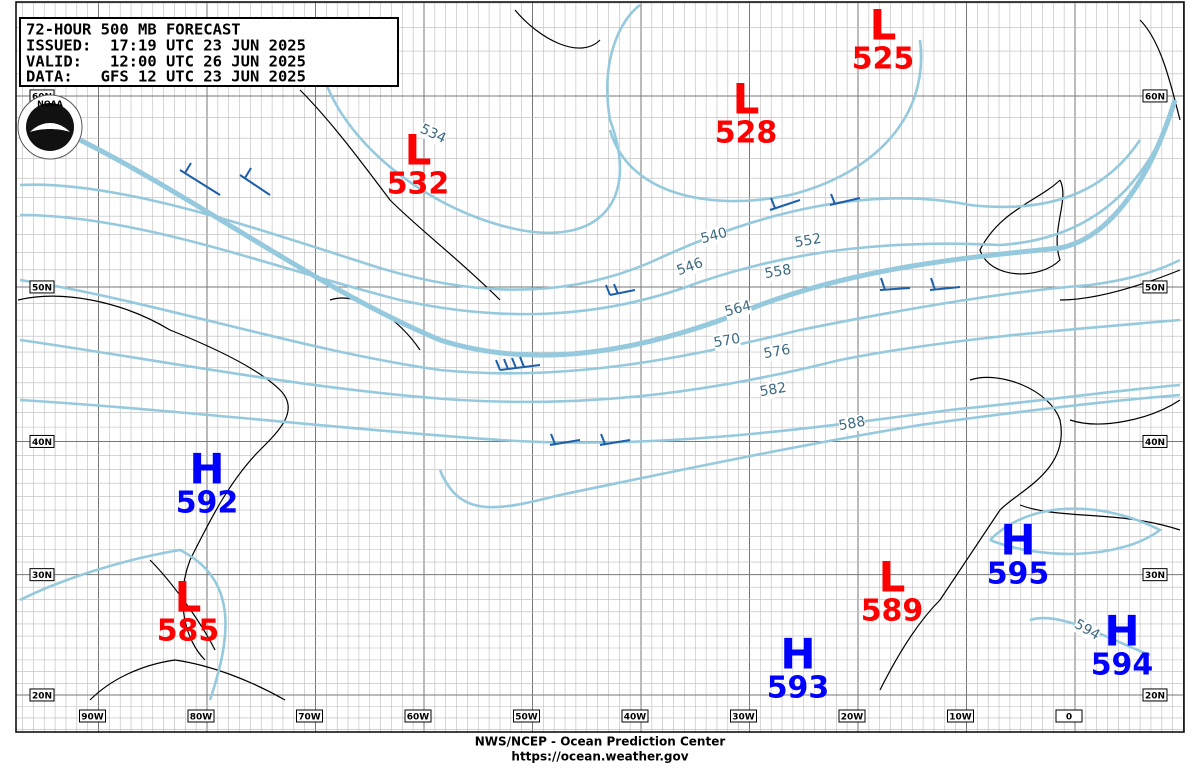  Describe the element at coordinates (188, 631) in the screenshot. I see `center-value: 585` at that location.